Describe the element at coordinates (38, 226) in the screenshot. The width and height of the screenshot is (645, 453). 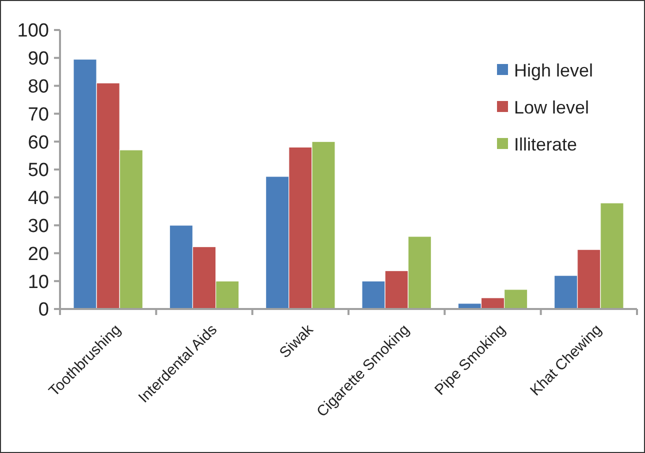
I see `y-tick-label: 30` at that location.